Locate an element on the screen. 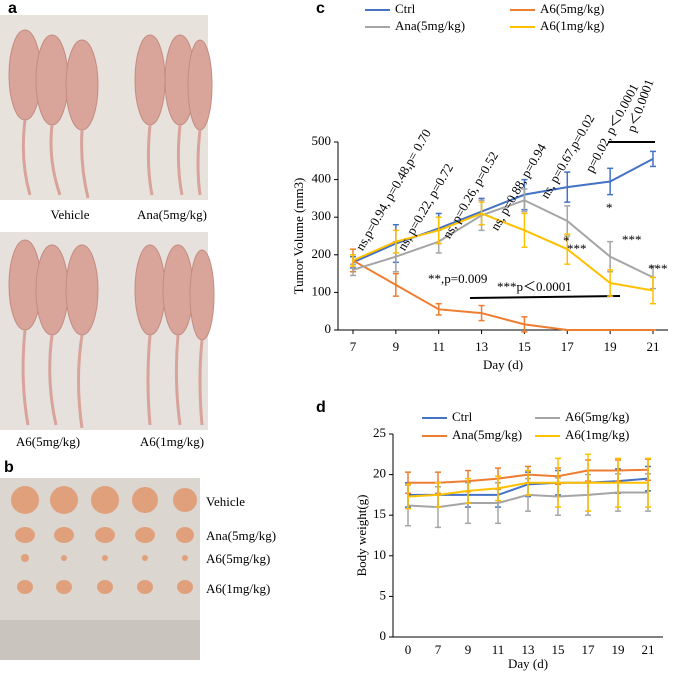 The image size is (674, 686). panel-label: a is located at coordinates (12, 8).